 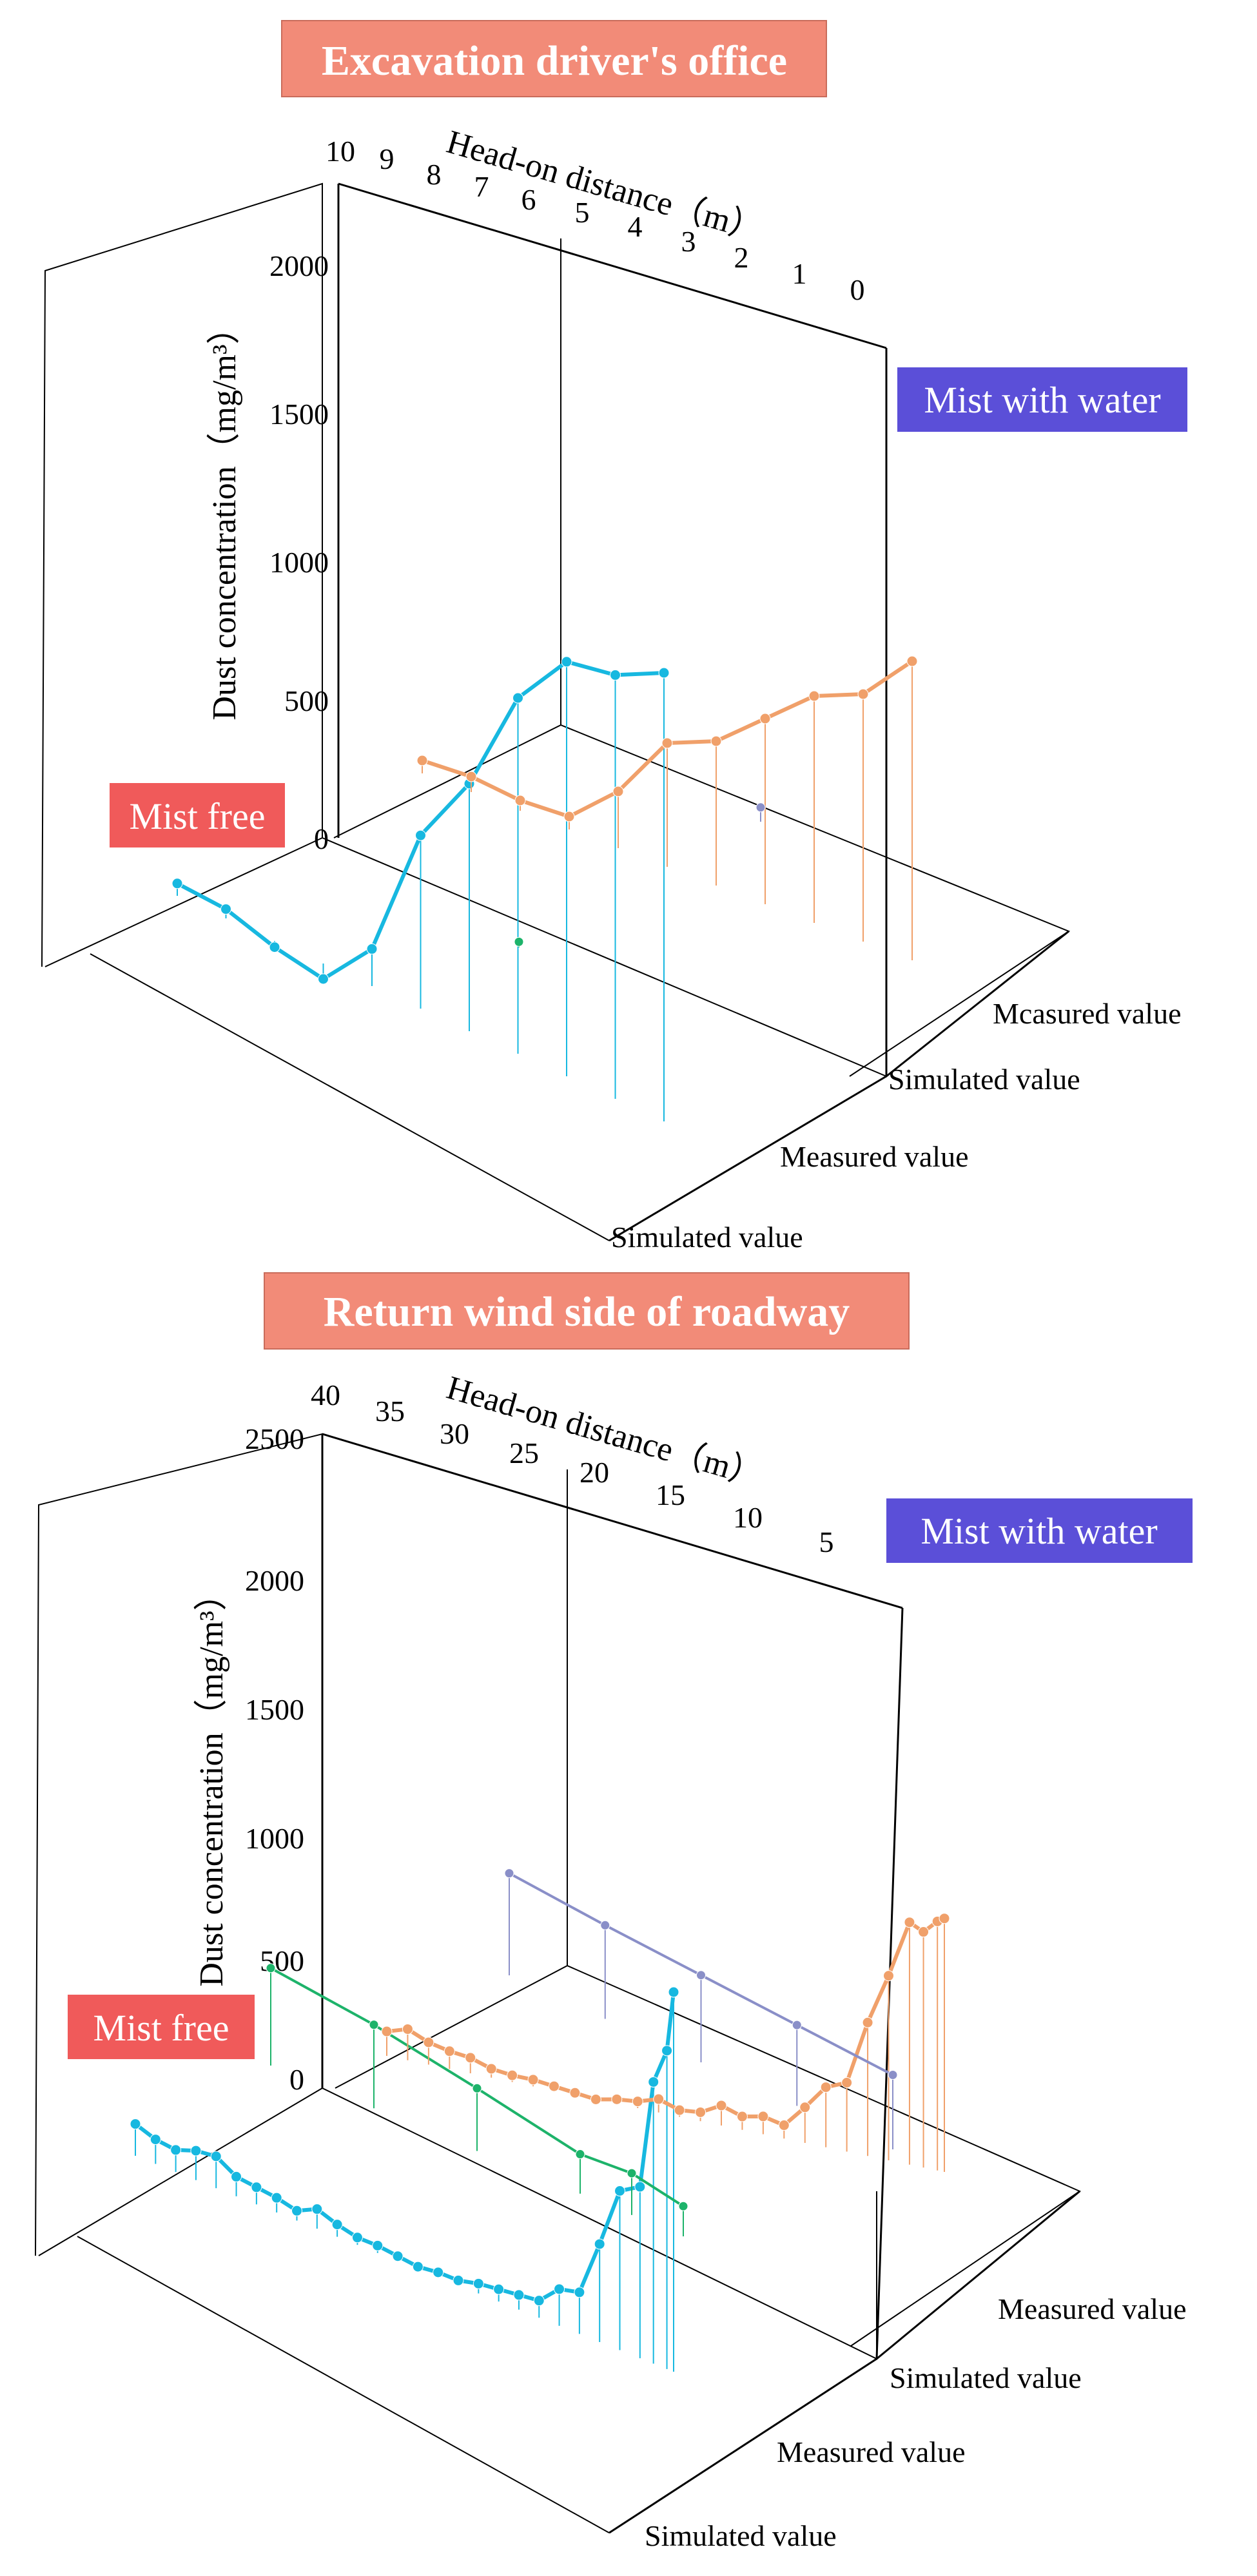 I want to click on panel2-title-box, so click(x=587, y=1311).